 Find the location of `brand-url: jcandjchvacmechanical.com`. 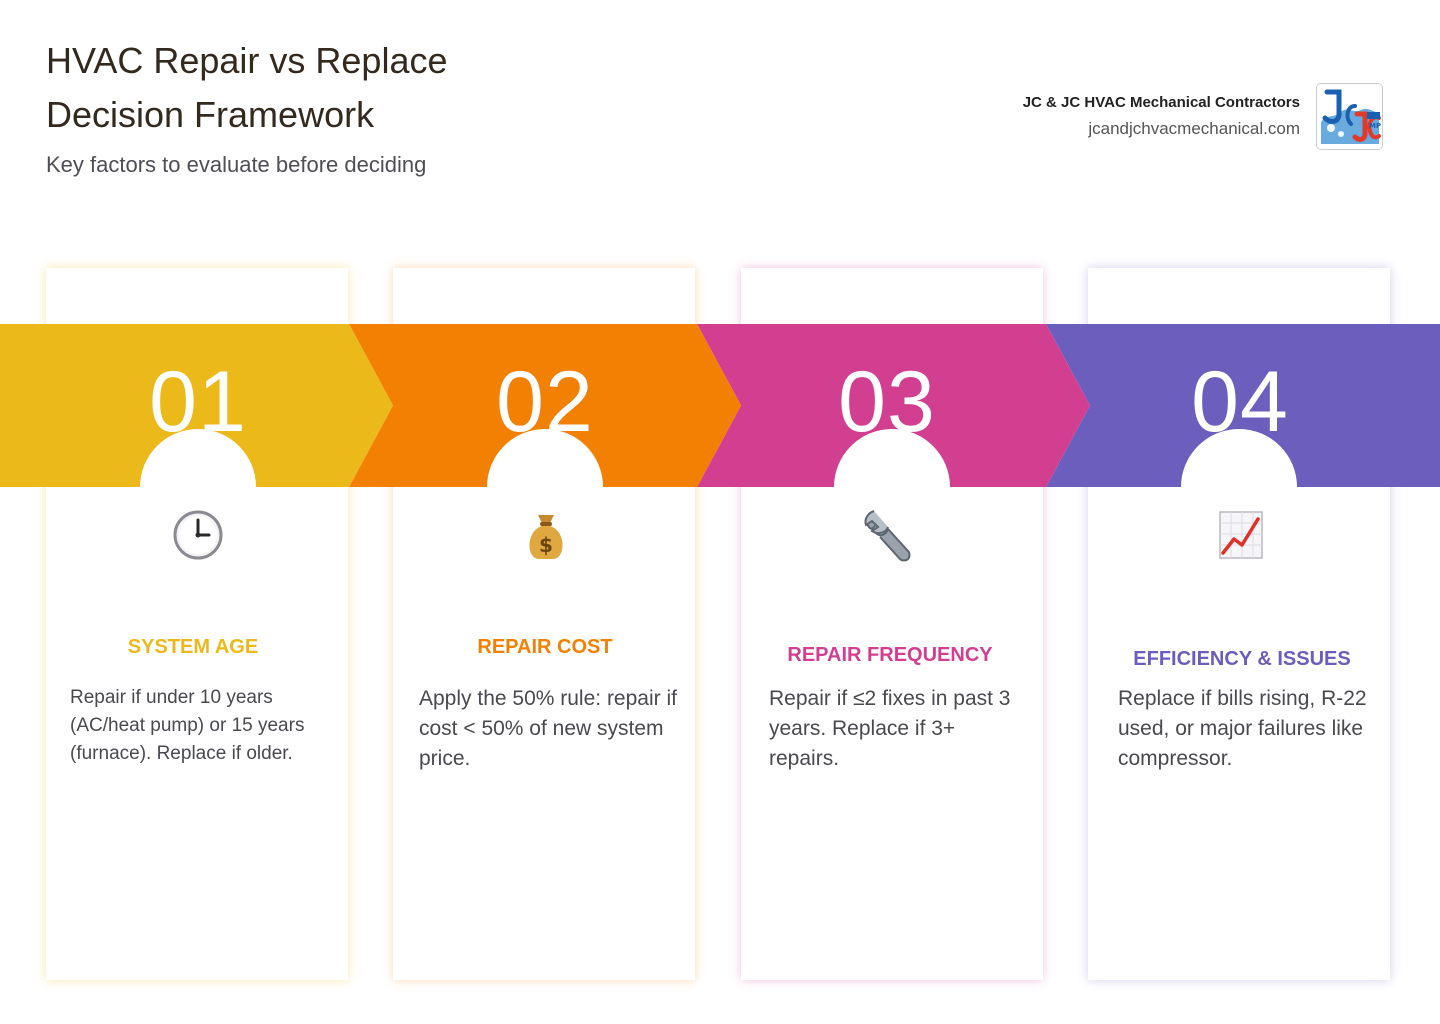

brand-url: jcandjchvacmechanical.com is located at coordinates (1194, 128).